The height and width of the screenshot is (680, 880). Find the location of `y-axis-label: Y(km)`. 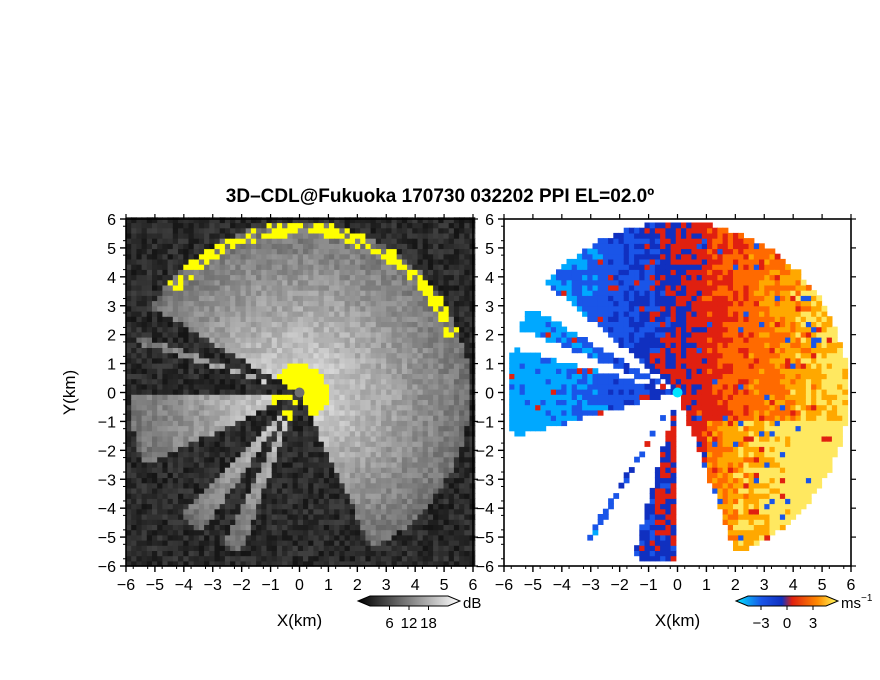

y-axis-label: Y(km) is located at coordinates (69, 392).